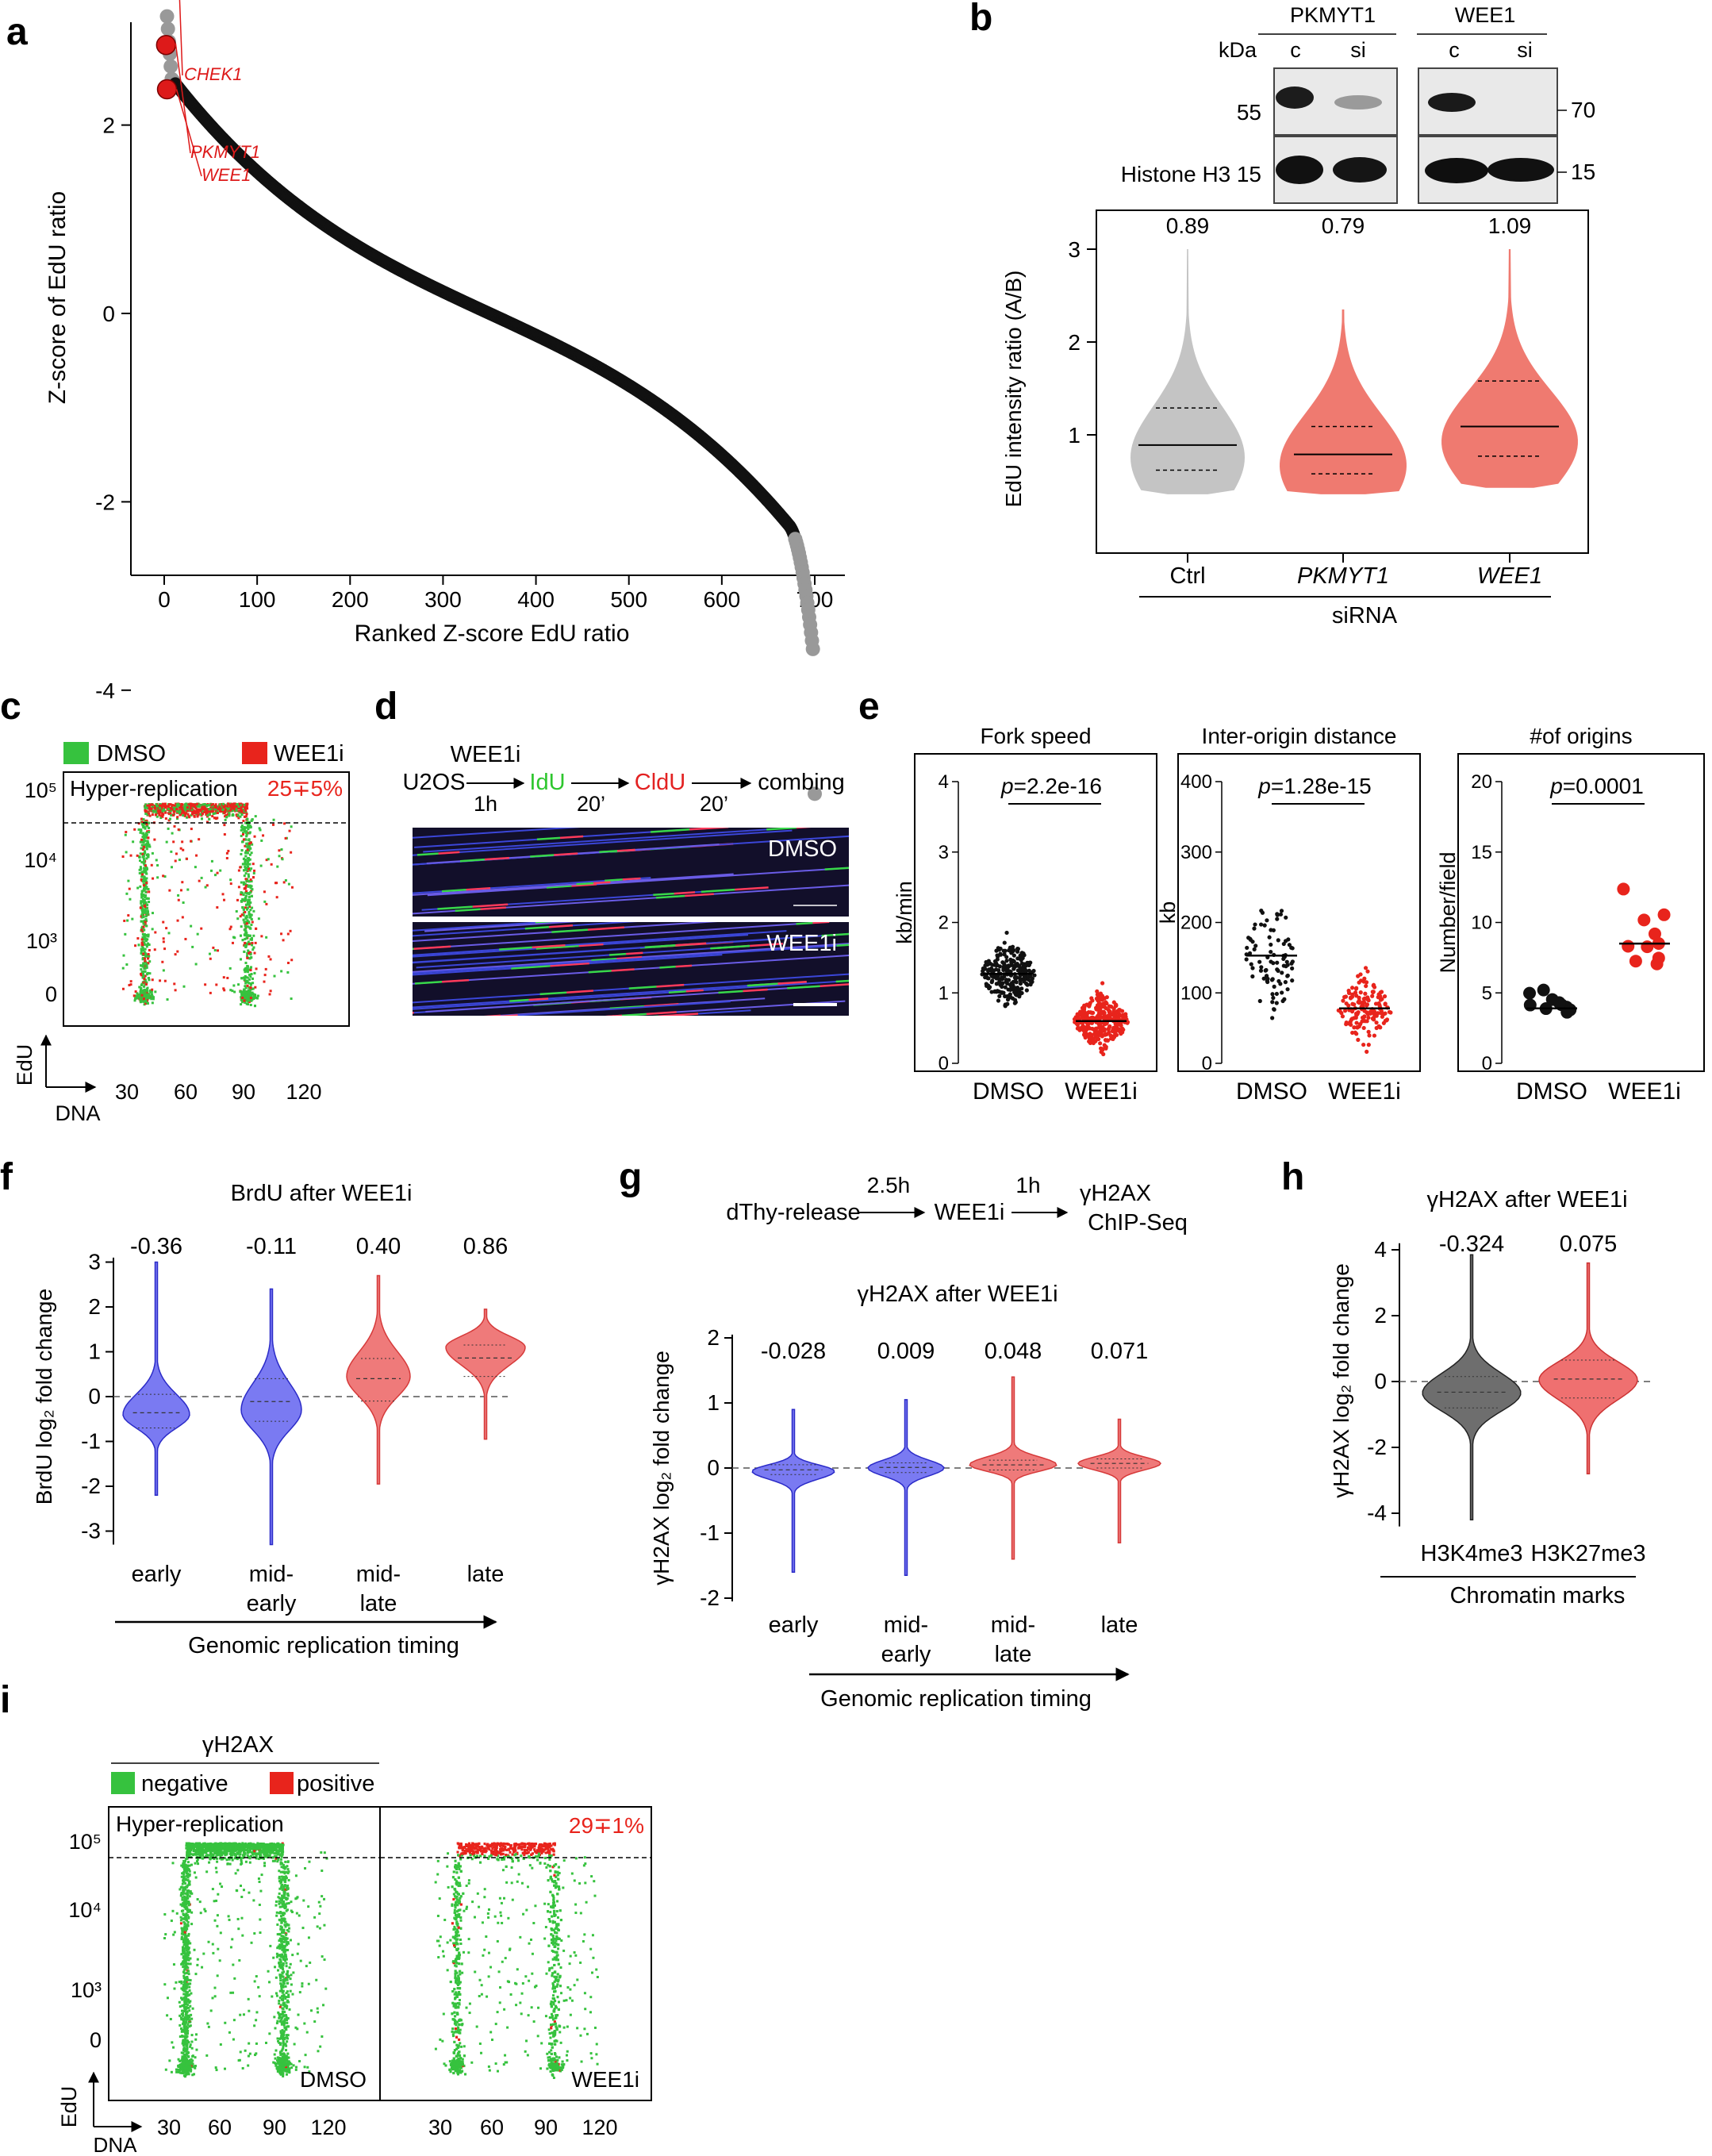 This screenshot has width=1712, height=2156. Describe the element at coordinates (255, 753) in the screenshot. I see `legend-swatch-wee1i` at that location.